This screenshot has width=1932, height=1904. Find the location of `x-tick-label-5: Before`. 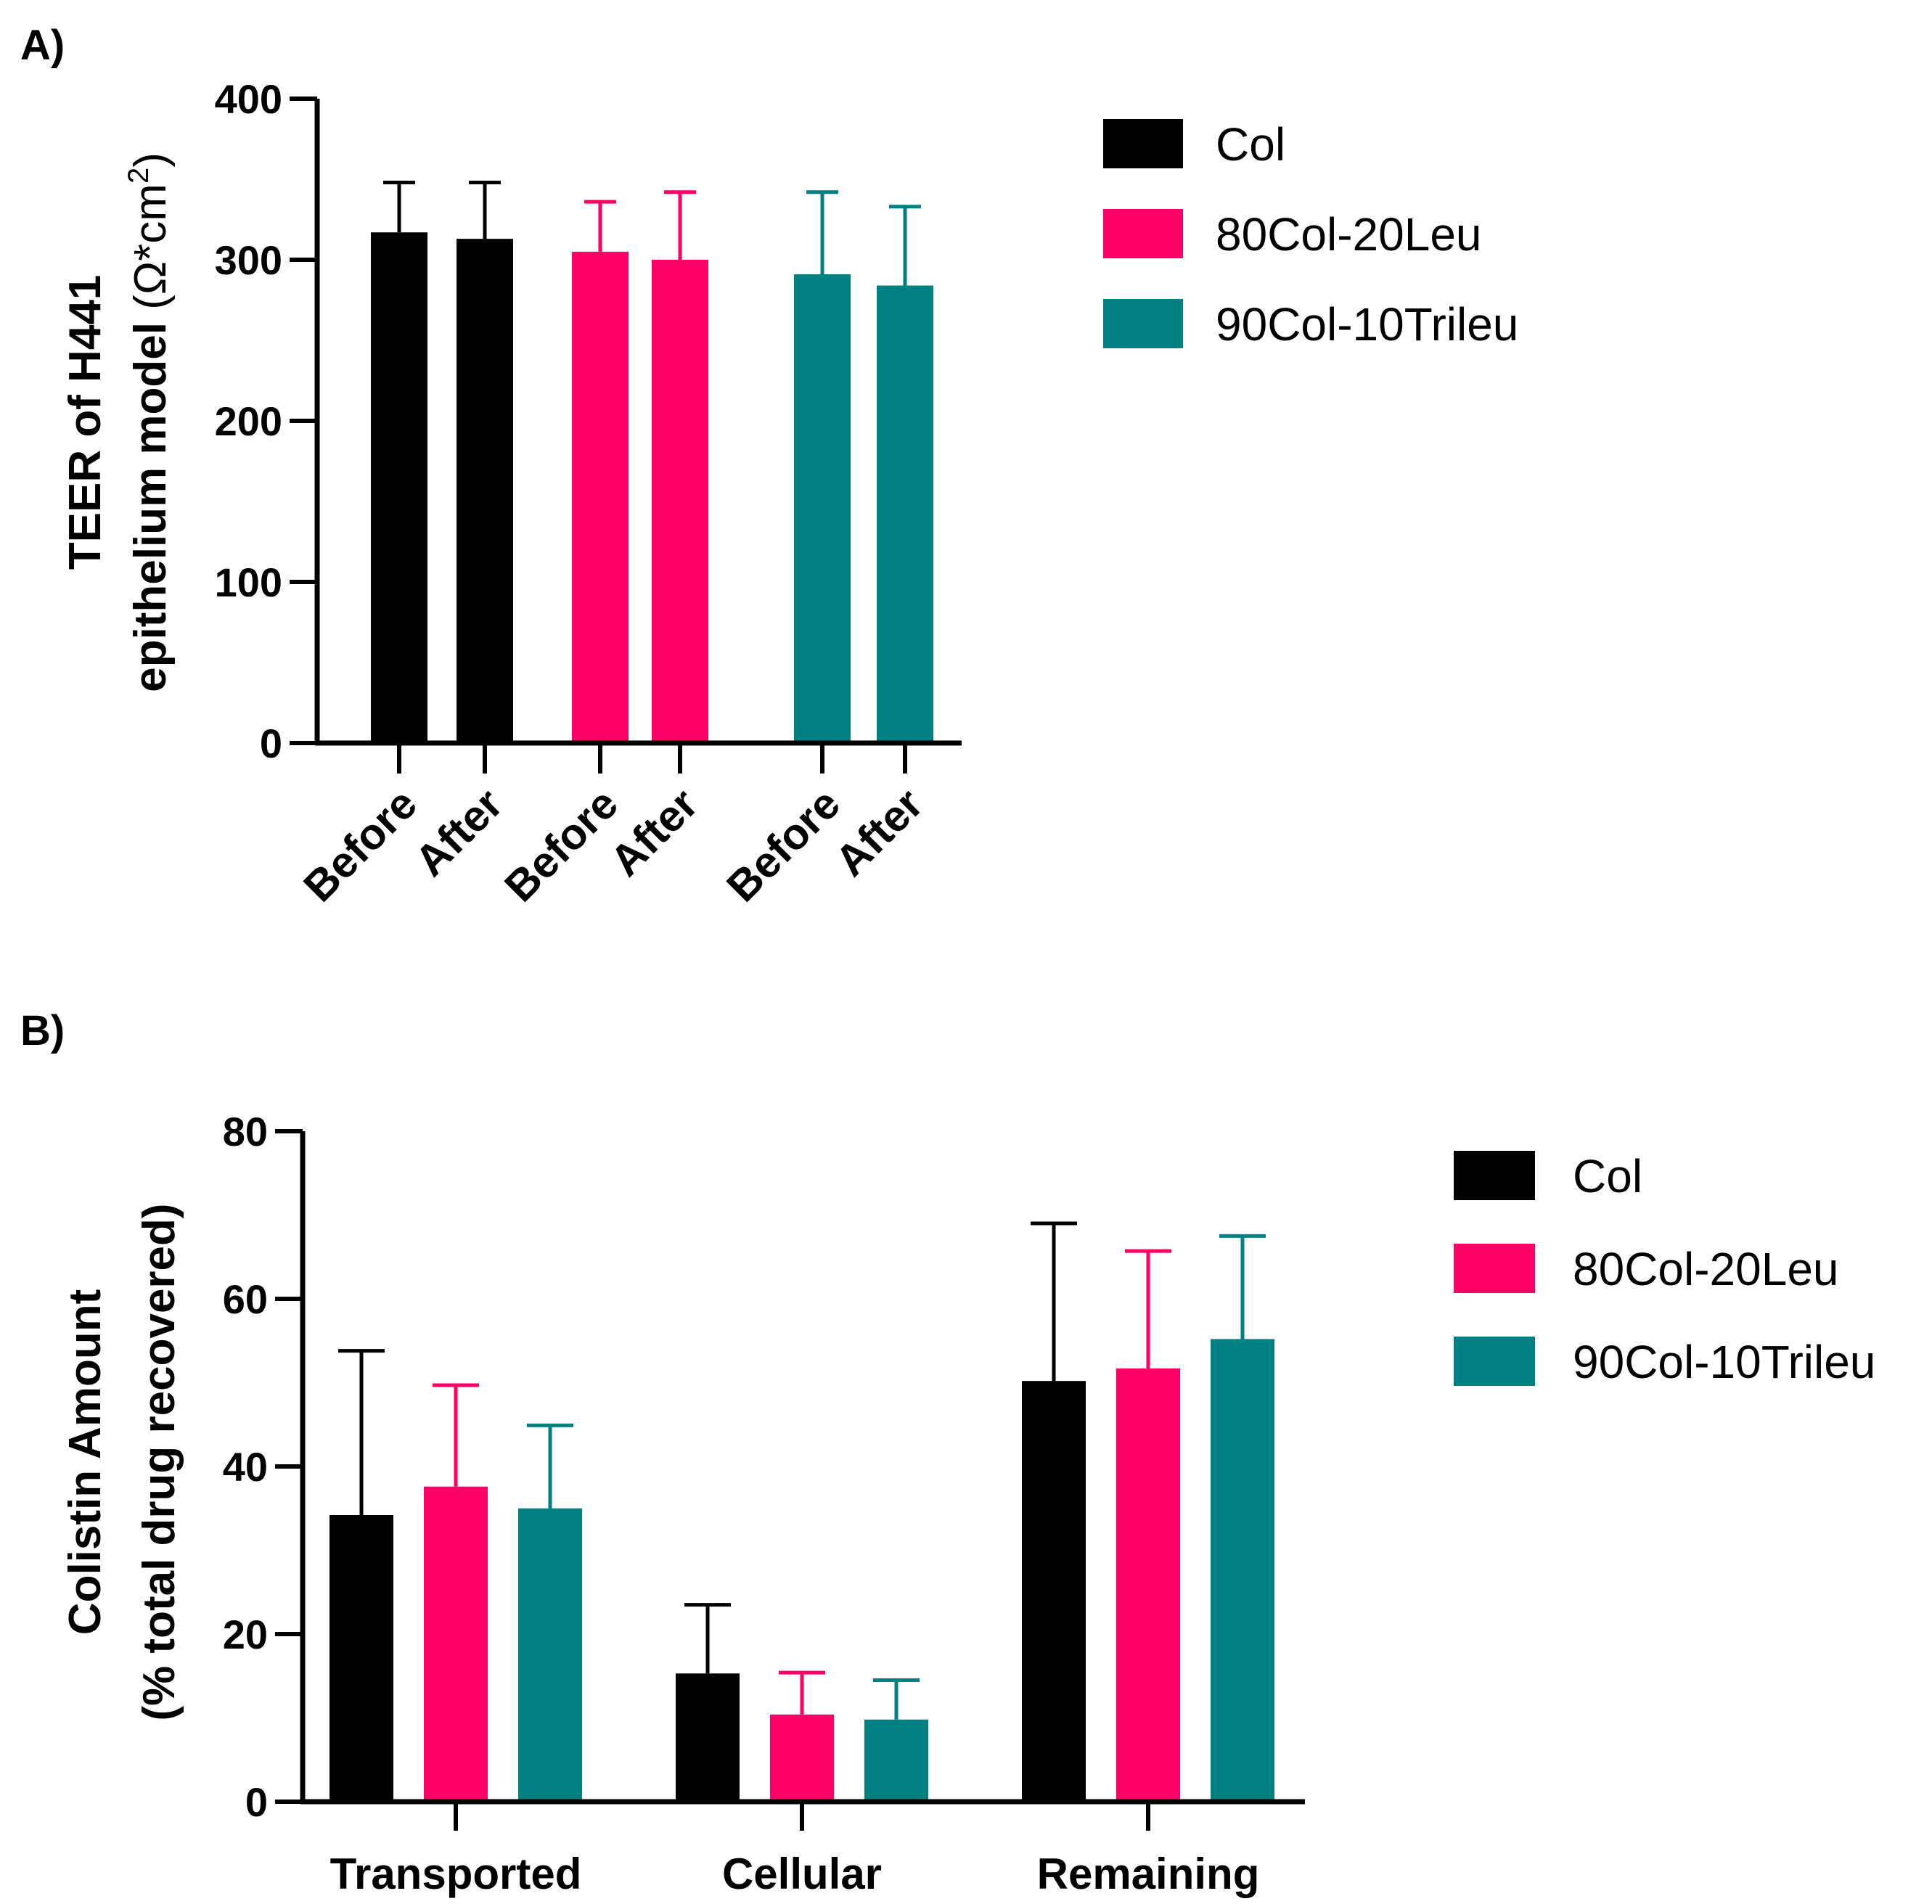

x-tick-label-5: Before is located at coordinates (783, 845).